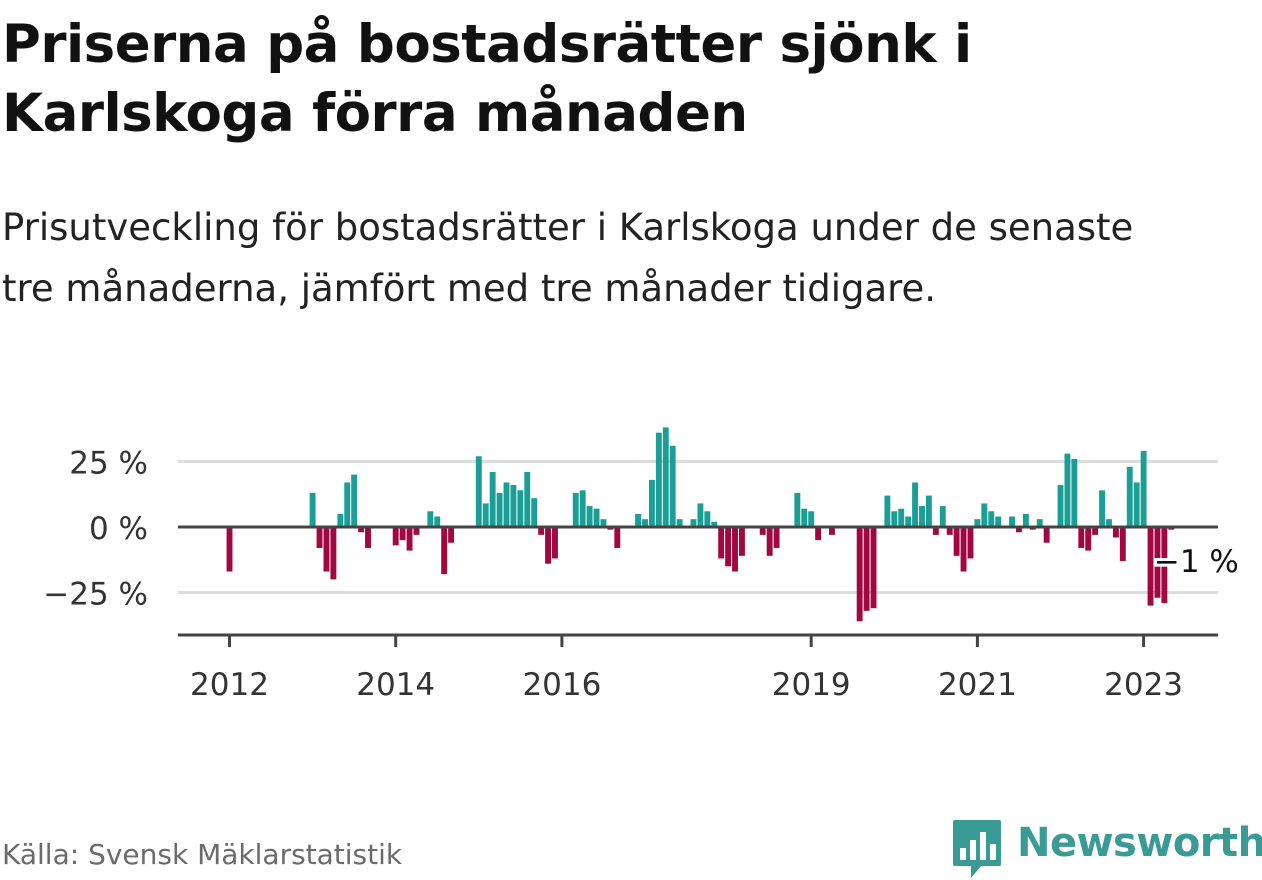 The width and height of the screenshot is (1262, 880). Describe the element at coordinates (1139, 843) in the screenshot. I see `brand-name: Newsworthy` at that location.